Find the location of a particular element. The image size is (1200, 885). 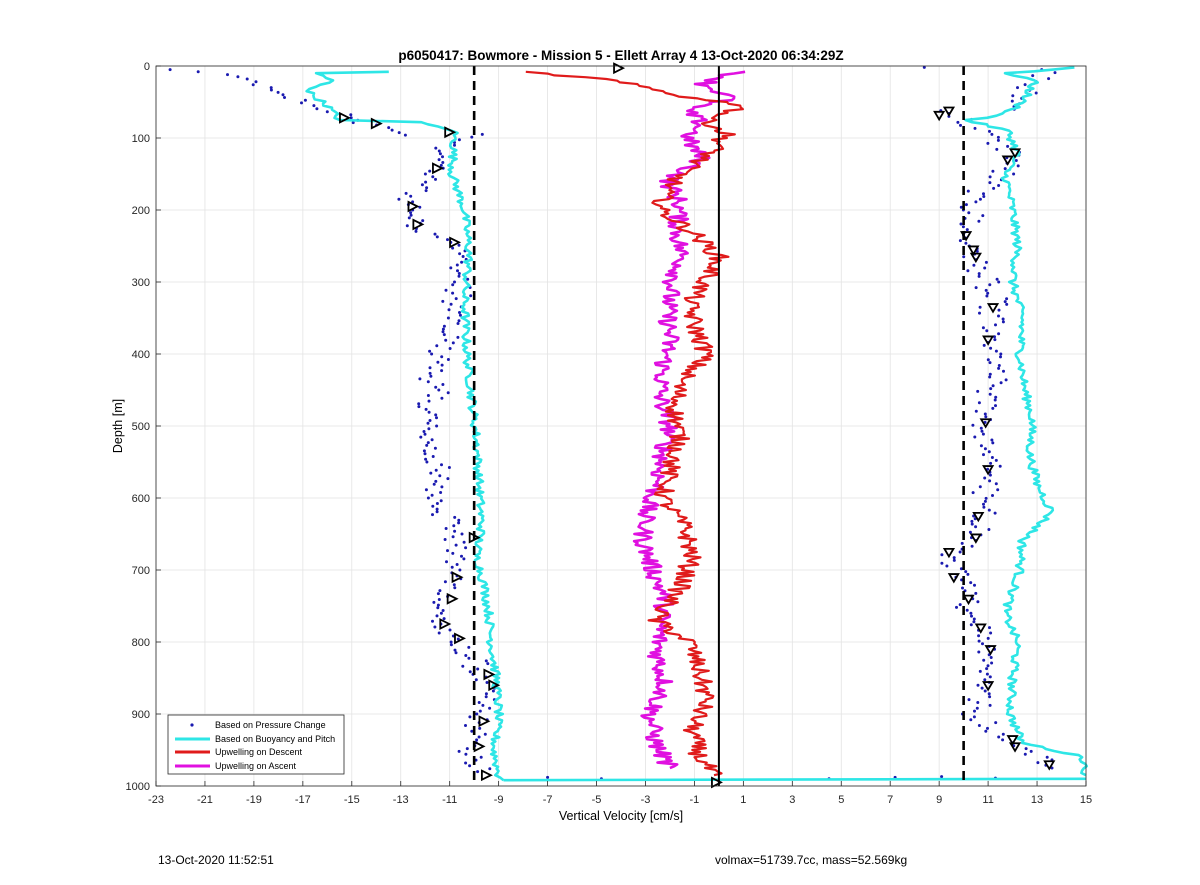

y-axis-label: Depth [m] is located at coordinates (118, 426).